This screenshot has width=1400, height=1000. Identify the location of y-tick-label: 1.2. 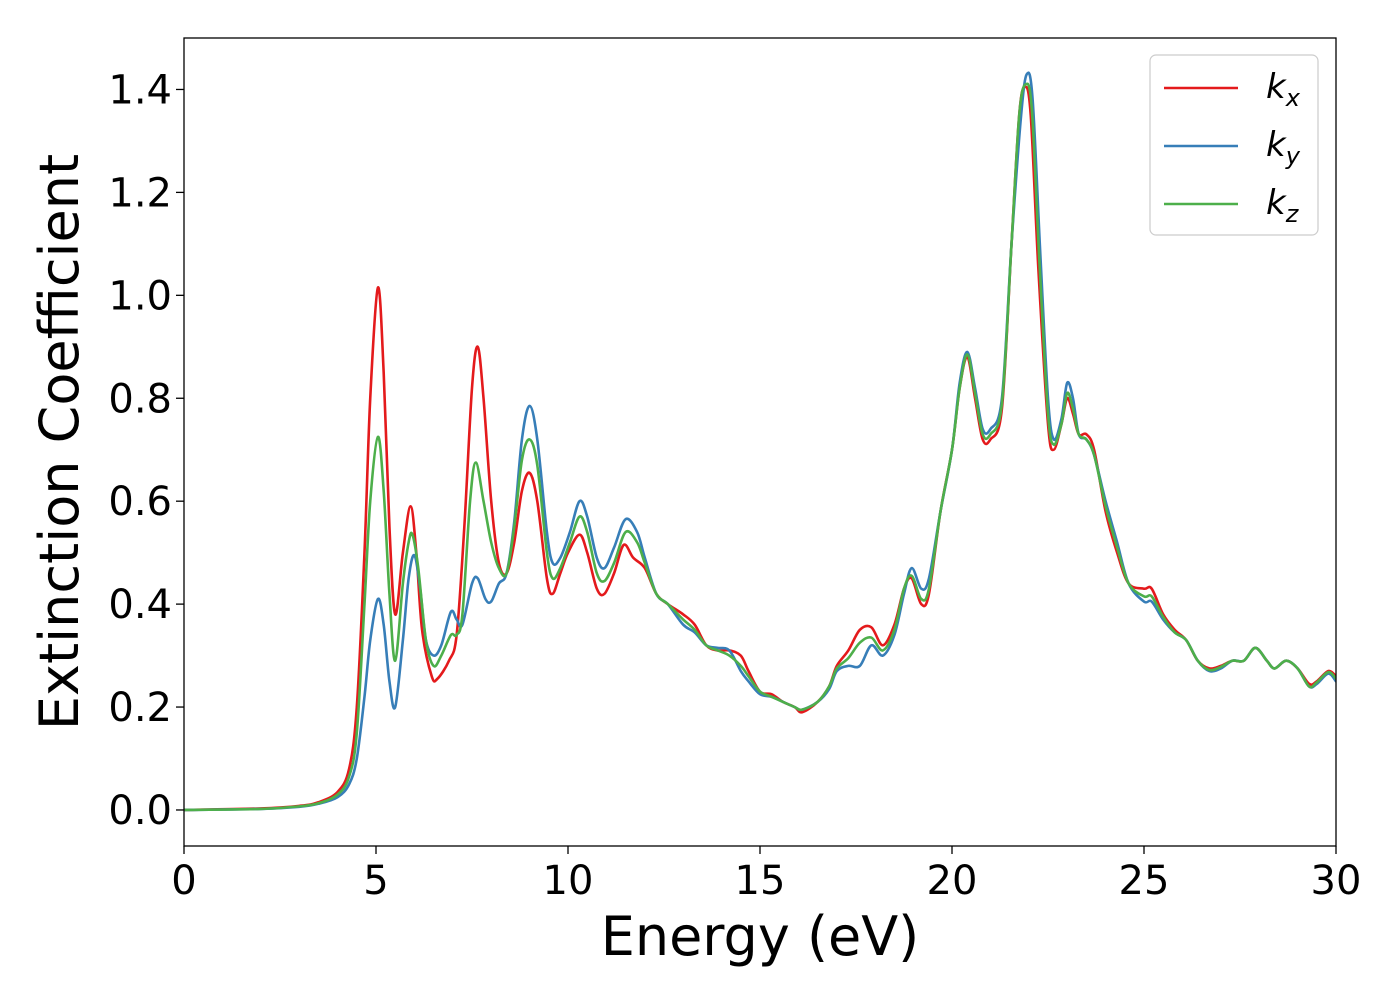
(140, 193).